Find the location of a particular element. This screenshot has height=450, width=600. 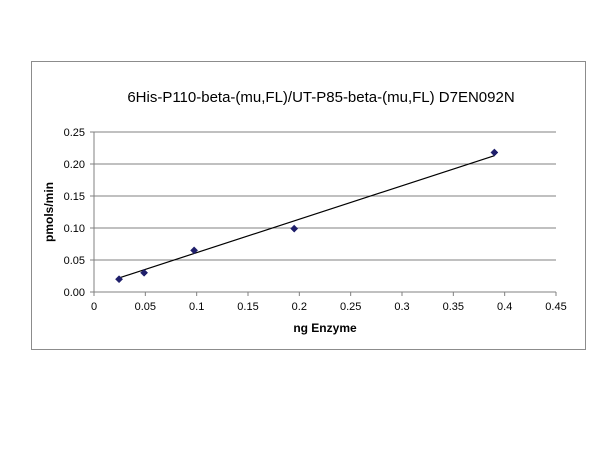

x-tick-label: 0.45 is located at coordinates (555, 307).